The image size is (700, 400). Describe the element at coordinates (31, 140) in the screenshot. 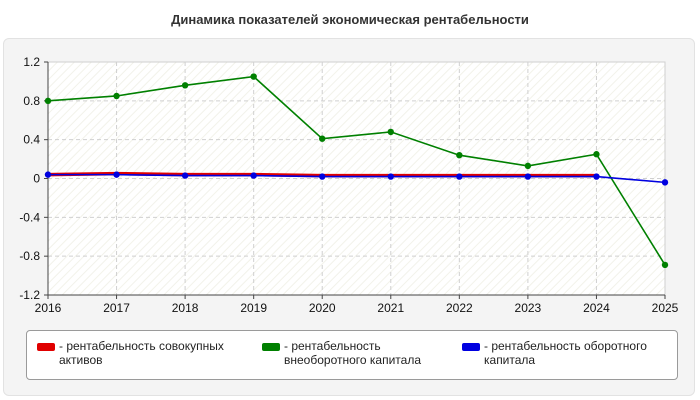

I see `y-tick-label: 0.4` at that location.